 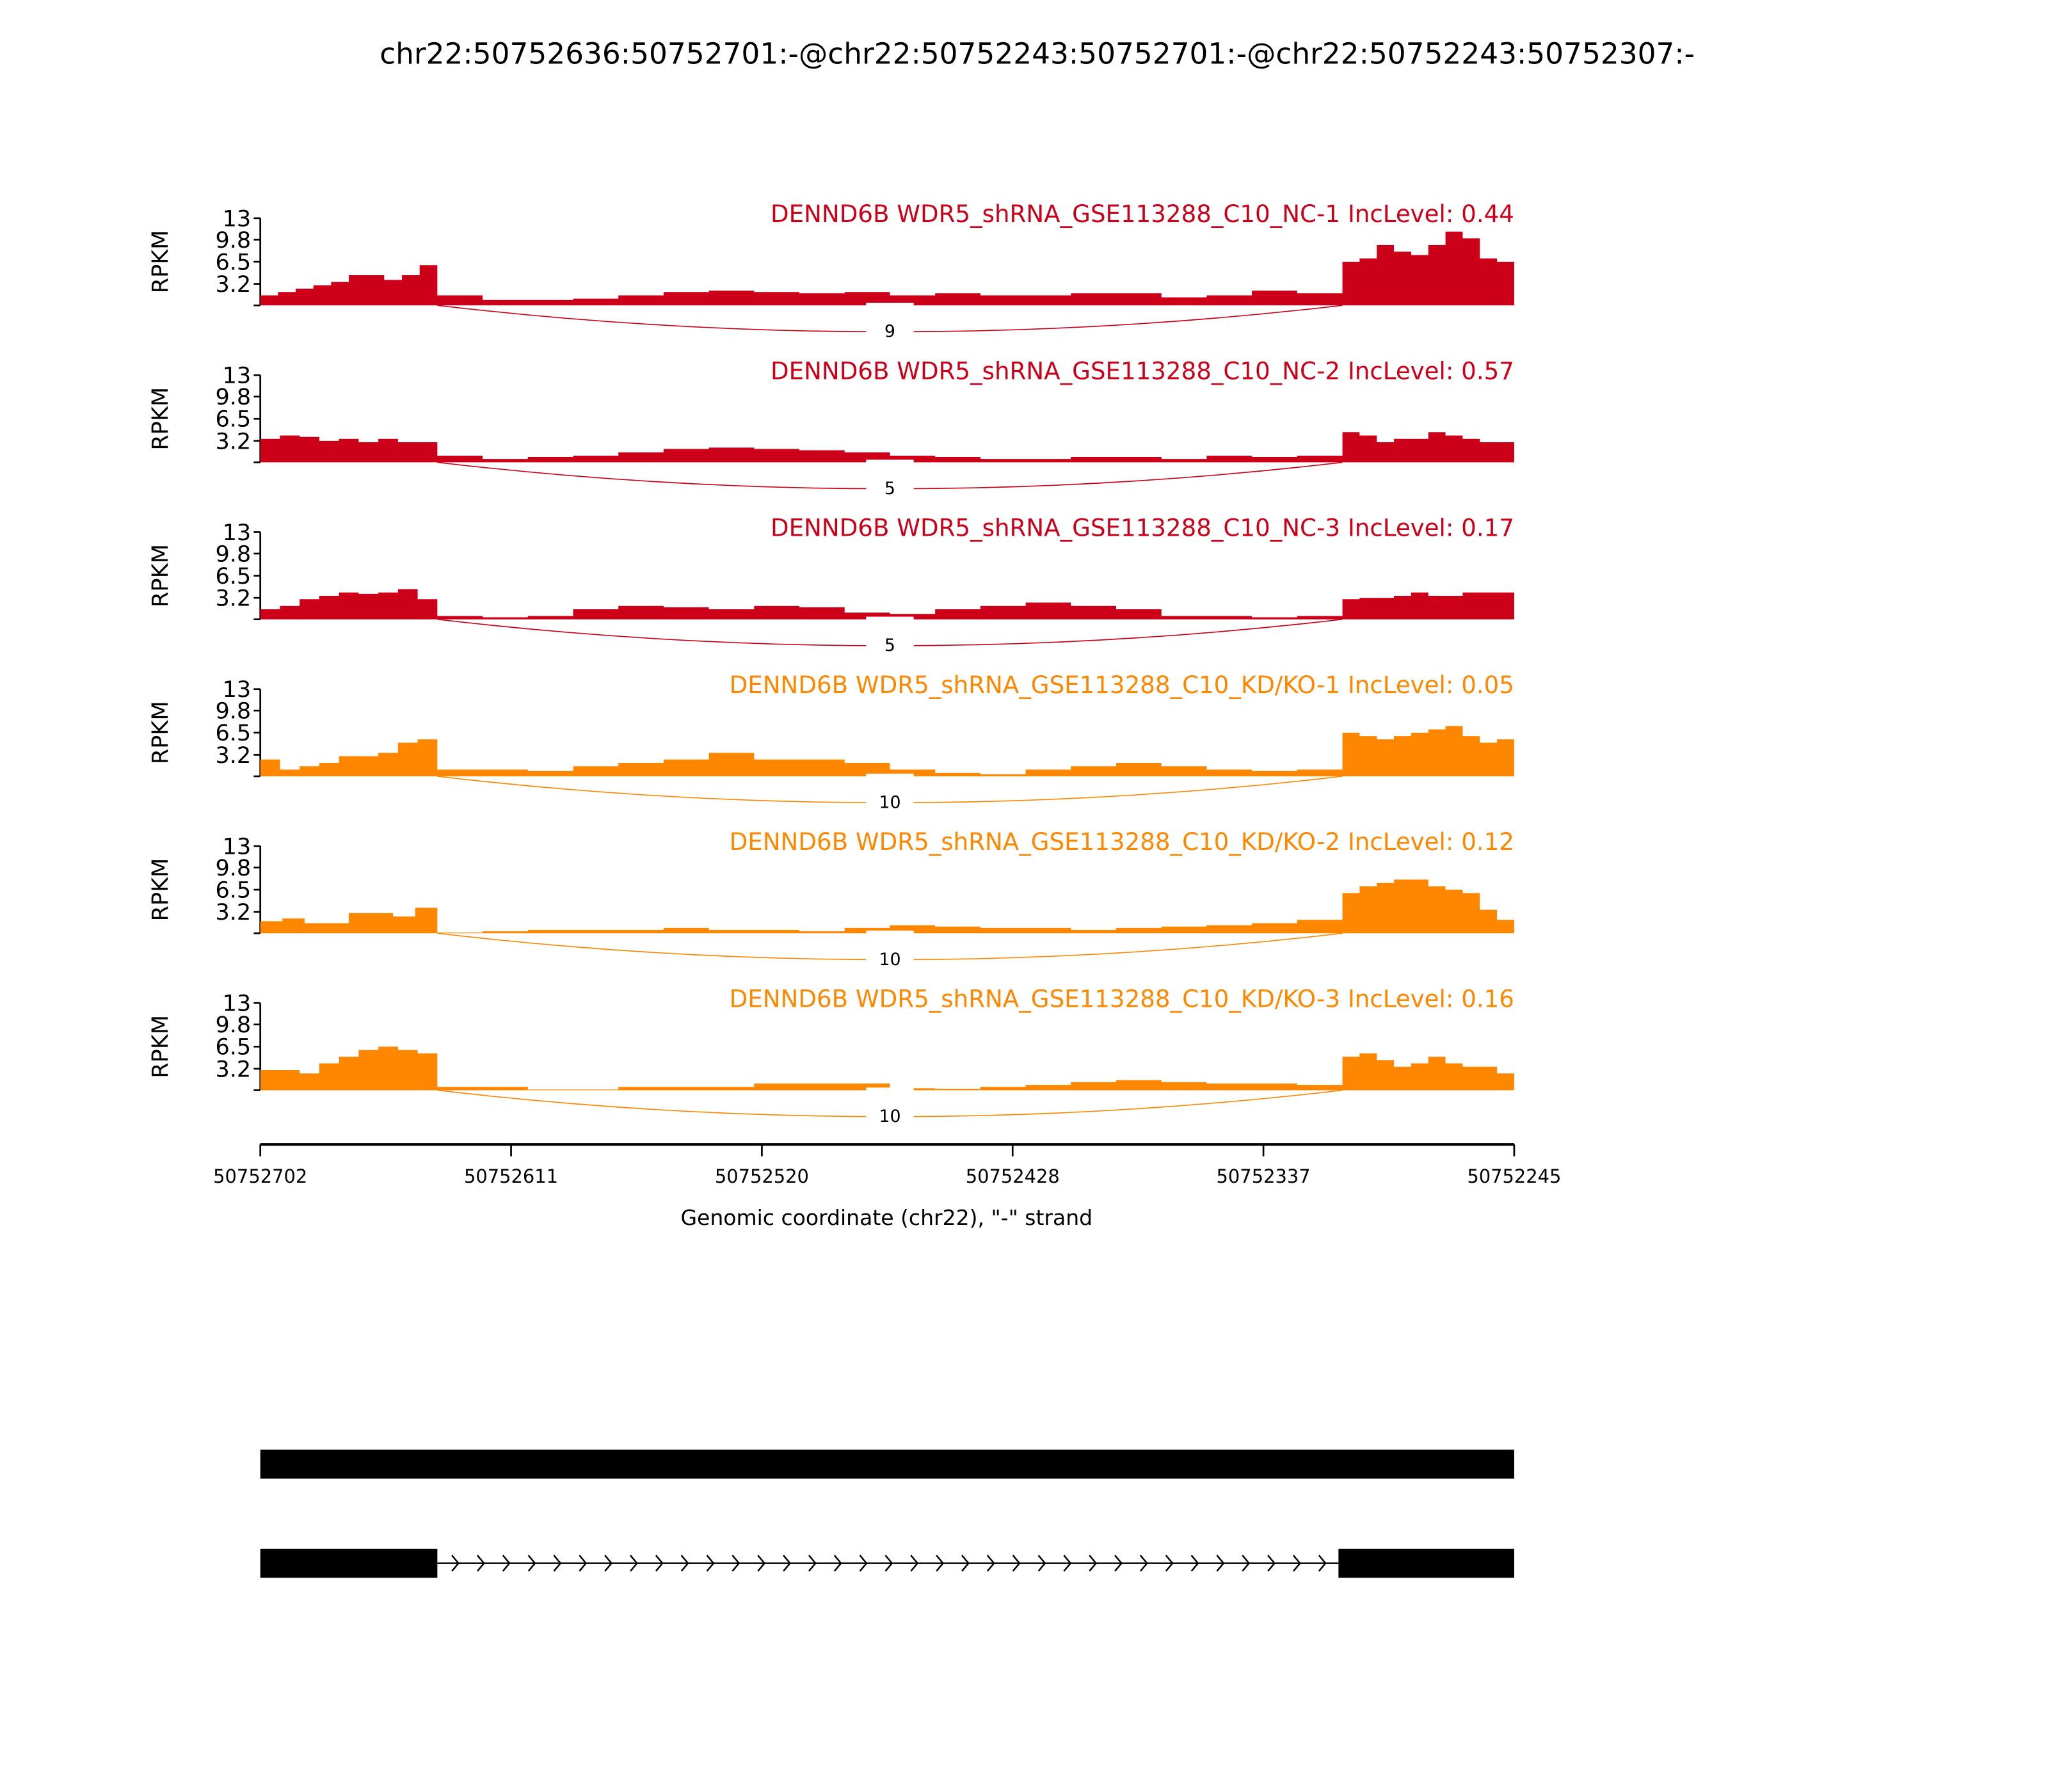 I want to click on x-tick-label: 50752520, so click(x=762, y=1176).